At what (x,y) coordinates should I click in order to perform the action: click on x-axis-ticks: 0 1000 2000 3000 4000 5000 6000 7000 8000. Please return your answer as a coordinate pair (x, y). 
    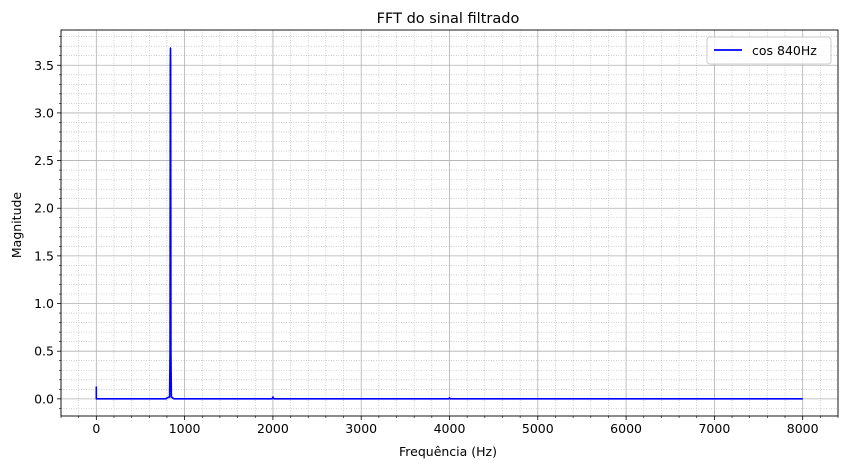
    Looking at the image, I should click on (455, 426).